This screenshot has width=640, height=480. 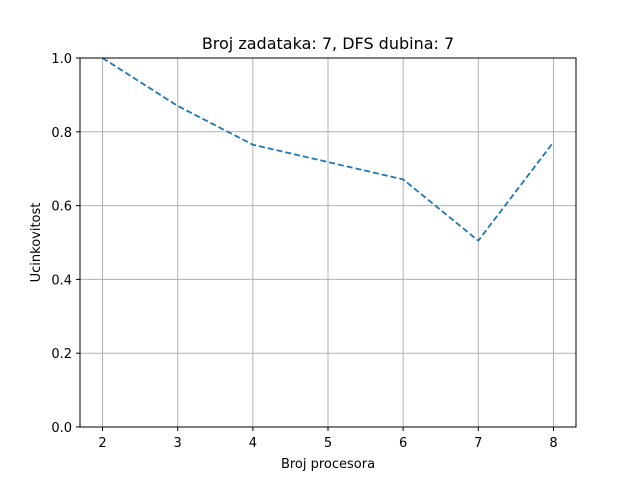 I want to click on x-tick-label: 2, so click(x=102, y=443).